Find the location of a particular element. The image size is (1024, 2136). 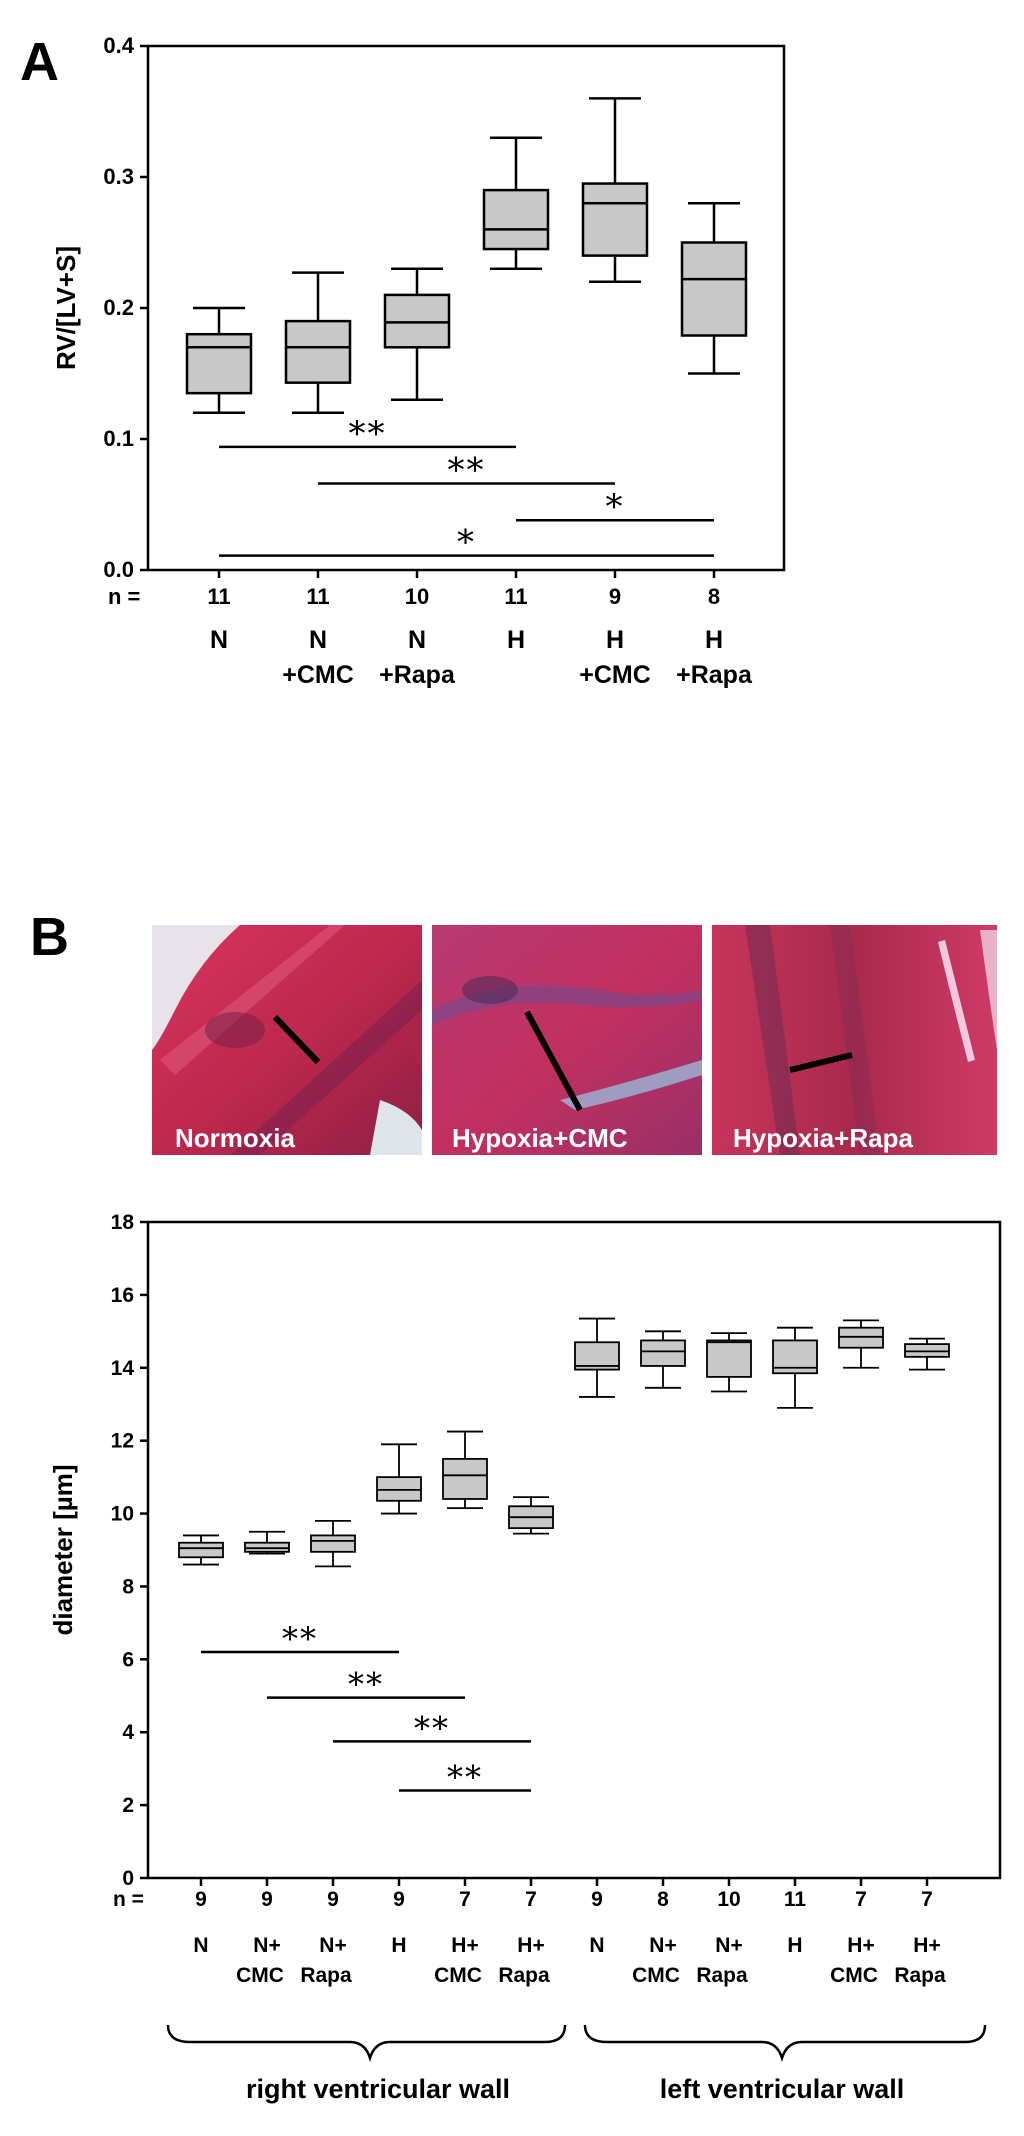

y-tick-label: 0.2 is located at coordinates (118, 307).